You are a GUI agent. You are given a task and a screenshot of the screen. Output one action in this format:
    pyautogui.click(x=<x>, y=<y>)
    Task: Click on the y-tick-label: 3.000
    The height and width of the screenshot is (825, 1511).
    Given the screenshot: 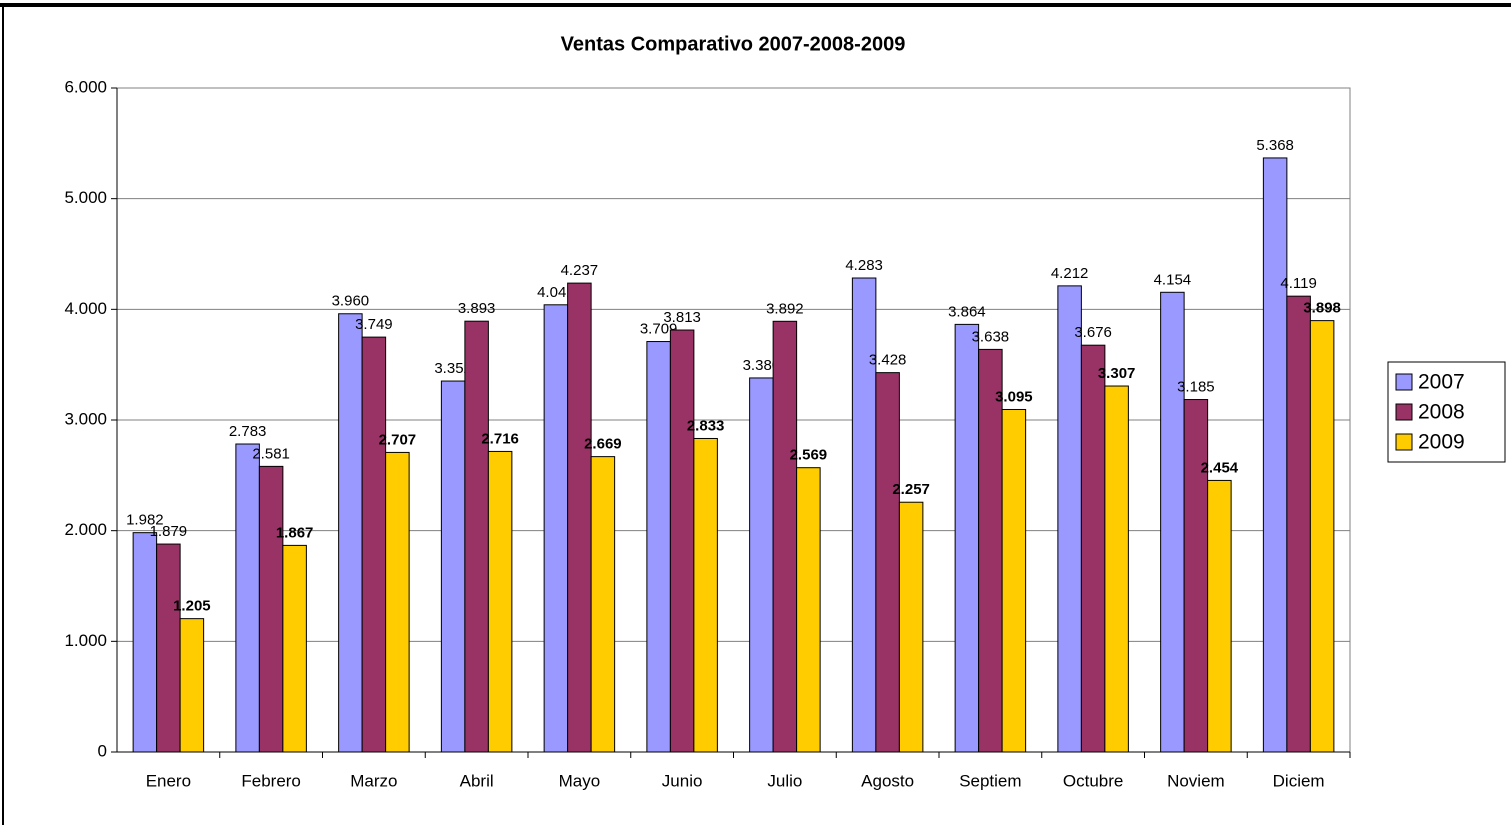 What is the action you would take?
    pyautogui.click(x=85, y=418)
    